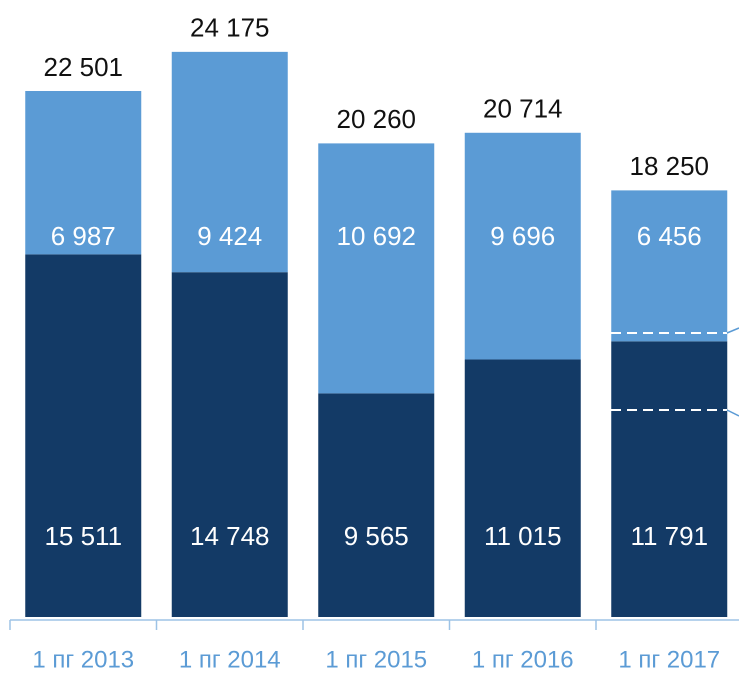 The width and height of the screenshot is (739, 674). I want to click on x-tick-label: 1 пг 2017, so click(669, 659).